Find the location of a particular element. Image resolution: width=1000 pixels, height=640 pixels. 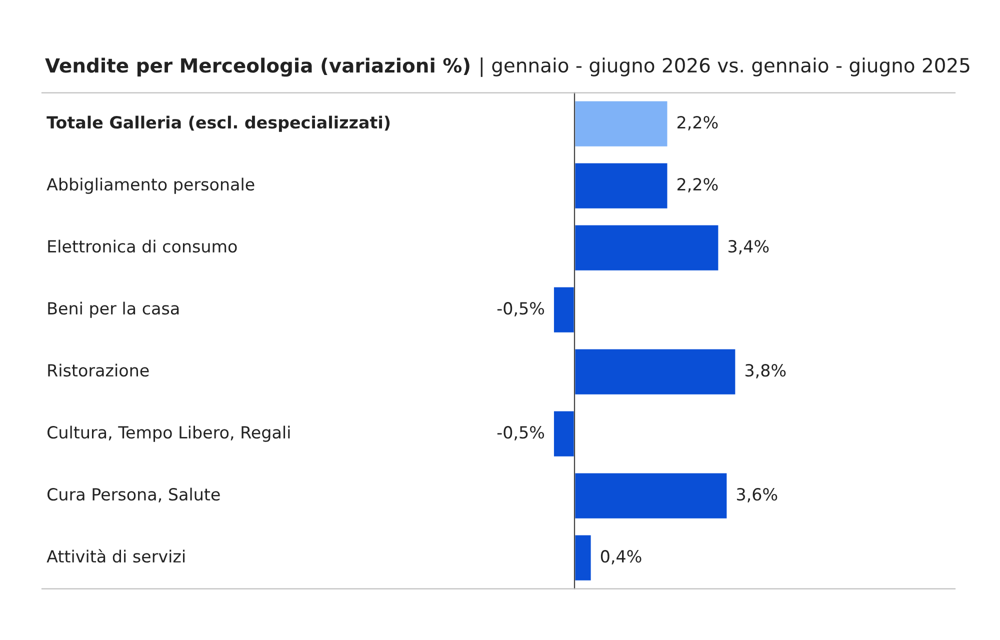

y-tick-label: Cura Persona, Salute is located at coordinates (134, 495).